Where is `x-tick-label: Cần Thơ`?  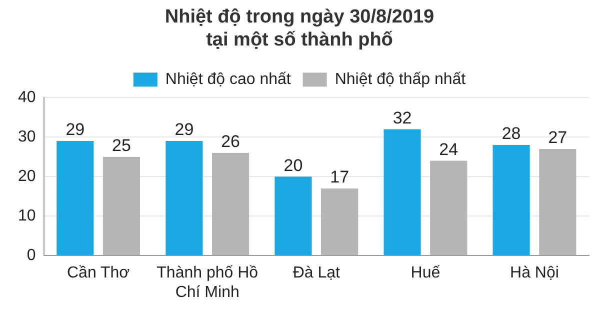
x-tick-label: Cần Thơ is located at coordinates (98, 273).